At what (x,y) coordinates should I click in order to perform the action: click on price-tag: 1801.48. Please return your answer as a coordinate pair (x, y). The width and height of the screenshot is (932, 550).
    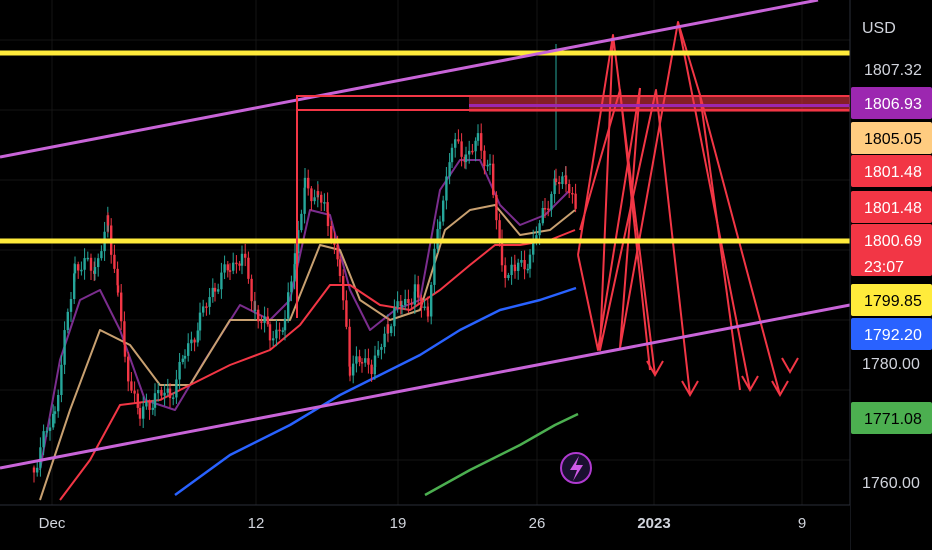
    Looking at the image, I should click on (891, 171).